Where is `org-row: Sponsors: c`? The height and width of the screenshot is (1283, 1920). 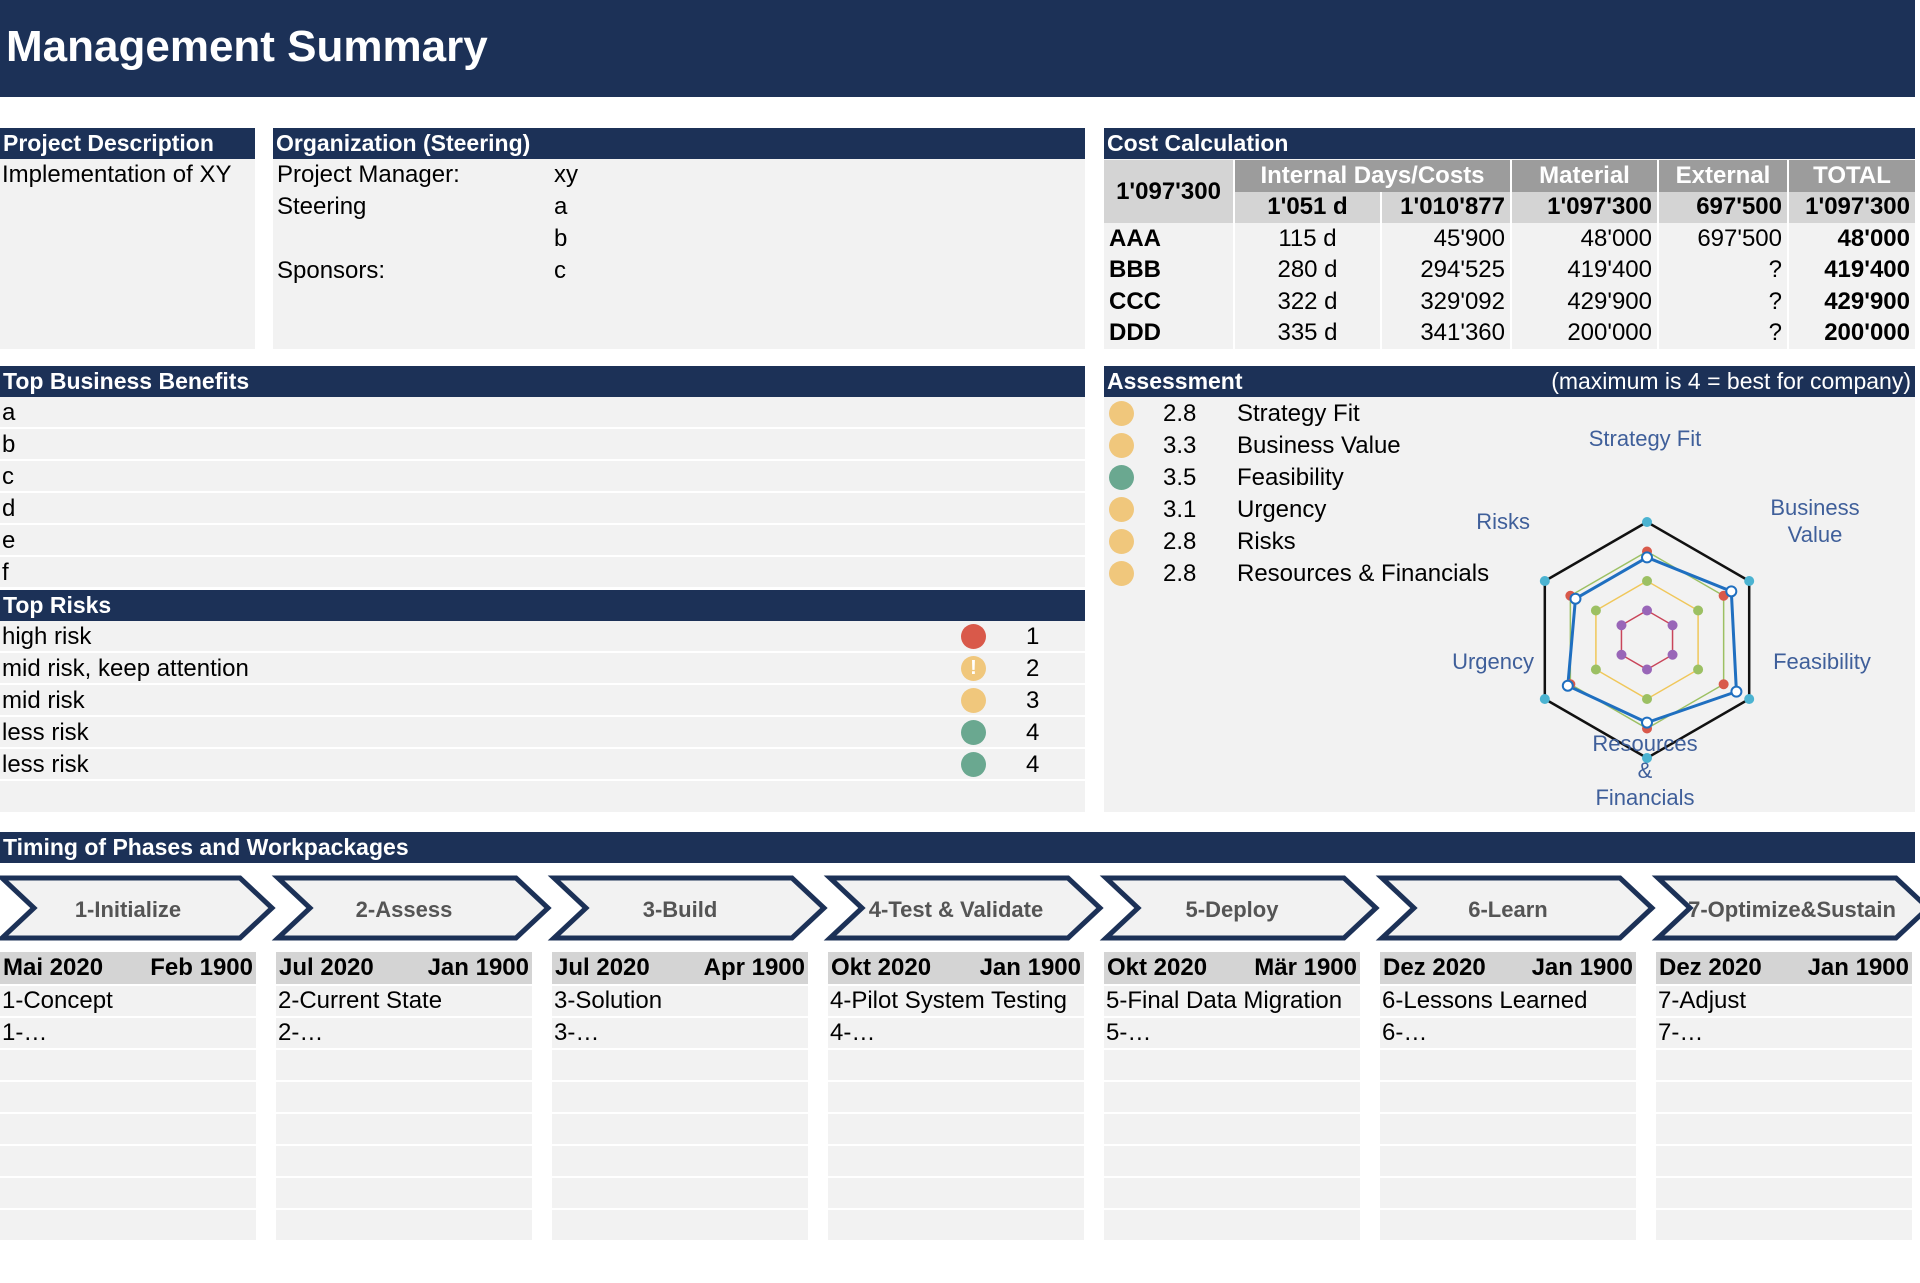
org-row: Sponsors: c is located at coordinates (679, 271).